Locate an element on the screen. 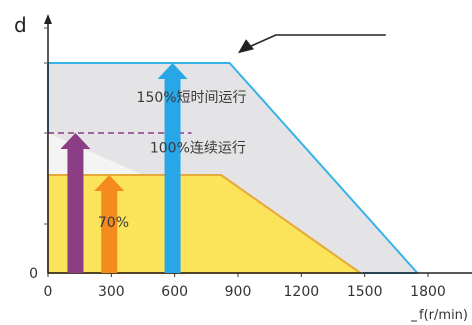 The image size is (472, 325). y-axis-title: d is located at coordinates (20, 25).